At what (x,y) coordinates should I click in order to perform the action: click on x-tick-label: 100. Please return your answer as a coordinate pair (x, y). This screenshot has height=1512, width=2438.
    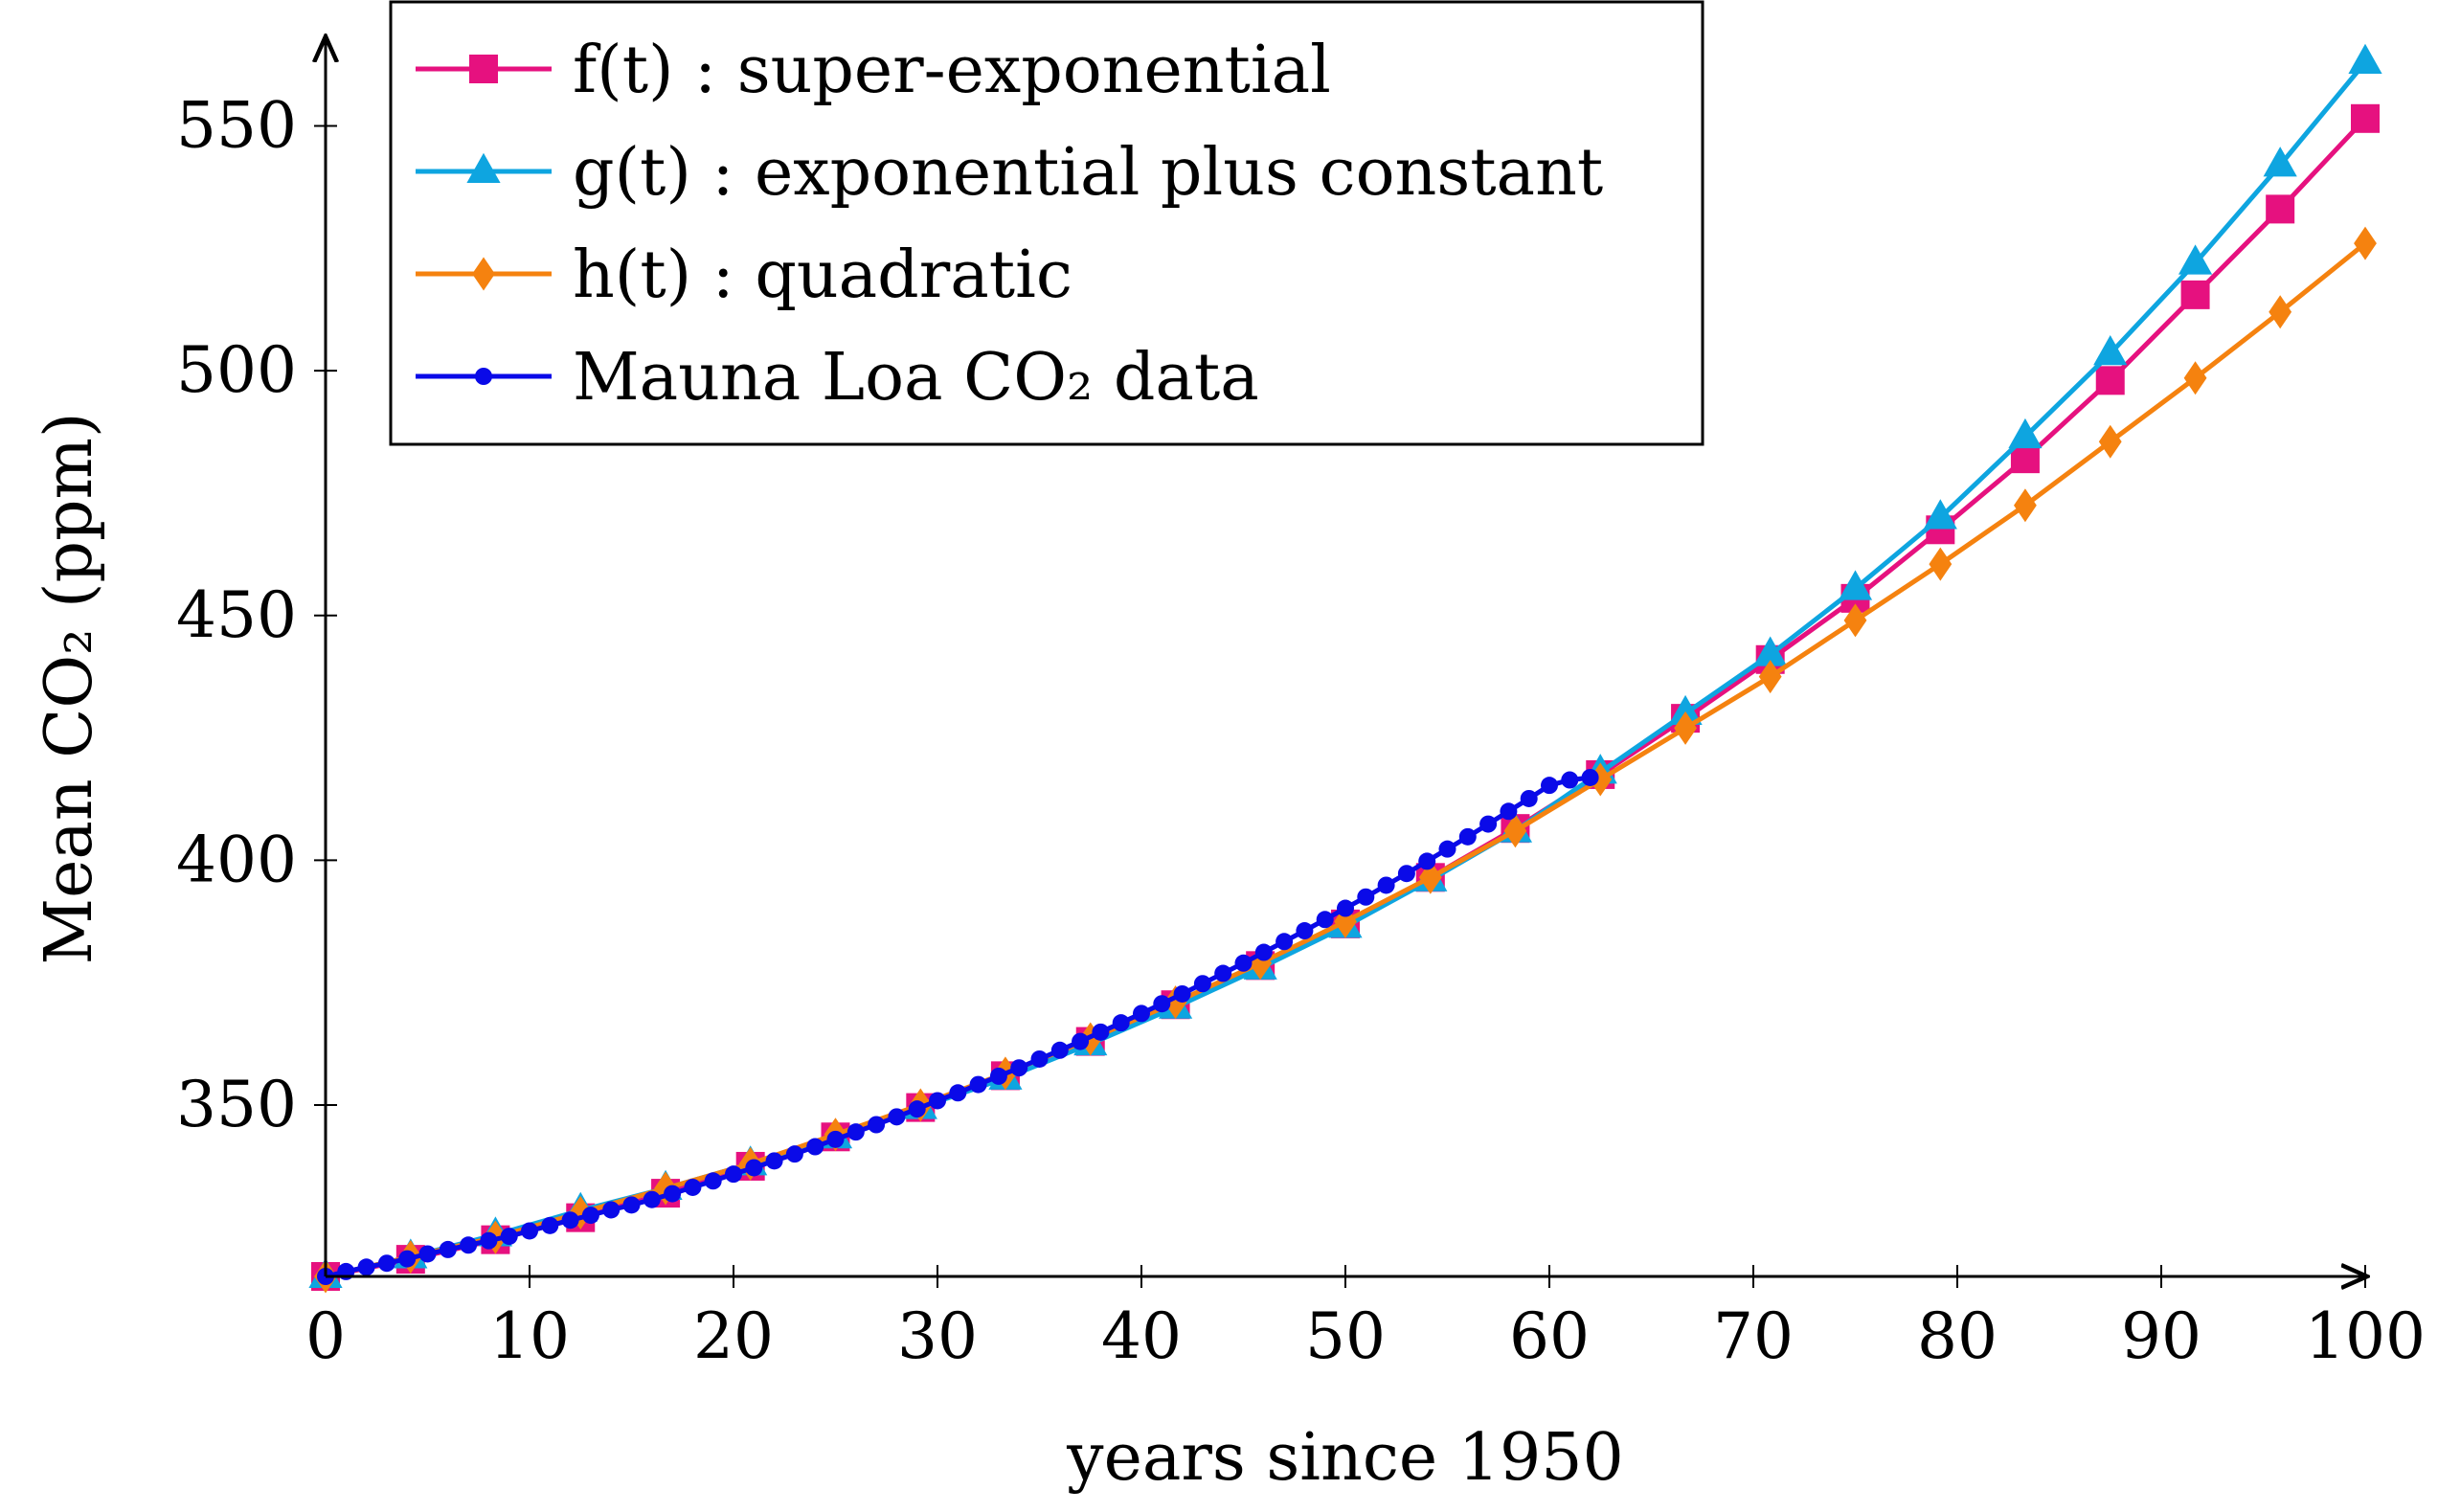
    Looking at the image, I should click on (2365, 1336).